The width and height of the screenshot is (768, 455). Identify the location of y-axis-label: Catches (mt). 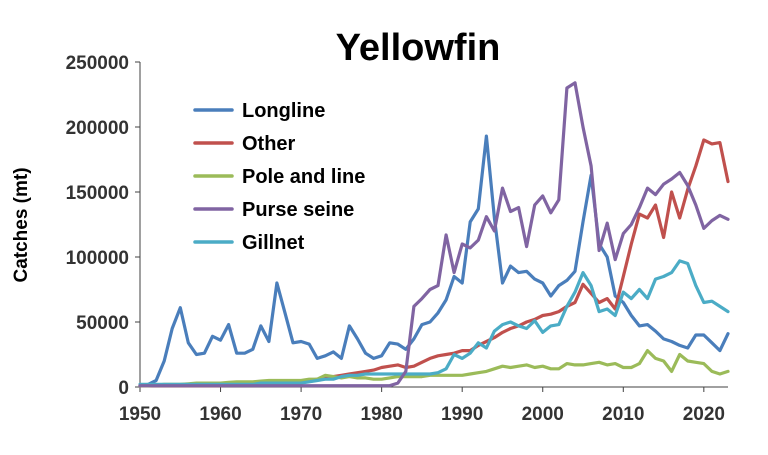
(21, 224).